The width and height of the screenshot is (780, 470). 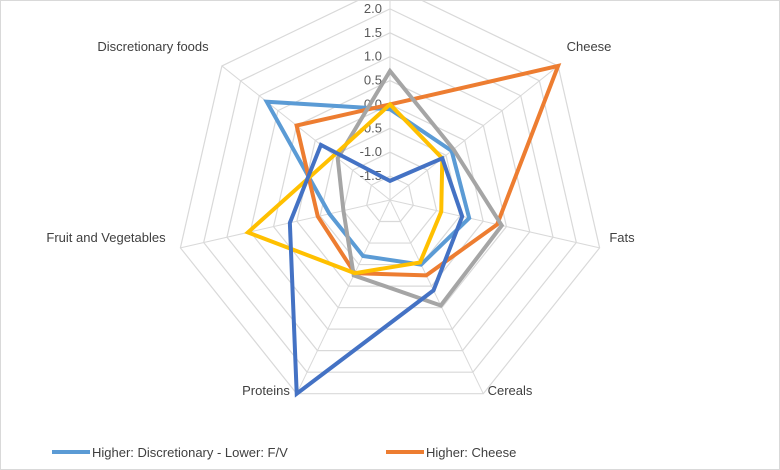 What do you see at coordinates (106, 237) in the screenshot?
I see `category-label: Fruit and Vegetables` at bounding box center [106, 237].